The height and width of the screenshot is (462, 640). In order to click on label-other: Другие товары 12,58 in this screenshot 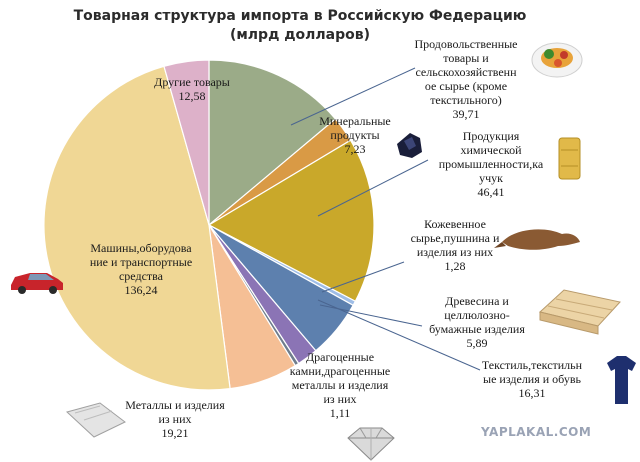, I will do `click(192, 89)`.